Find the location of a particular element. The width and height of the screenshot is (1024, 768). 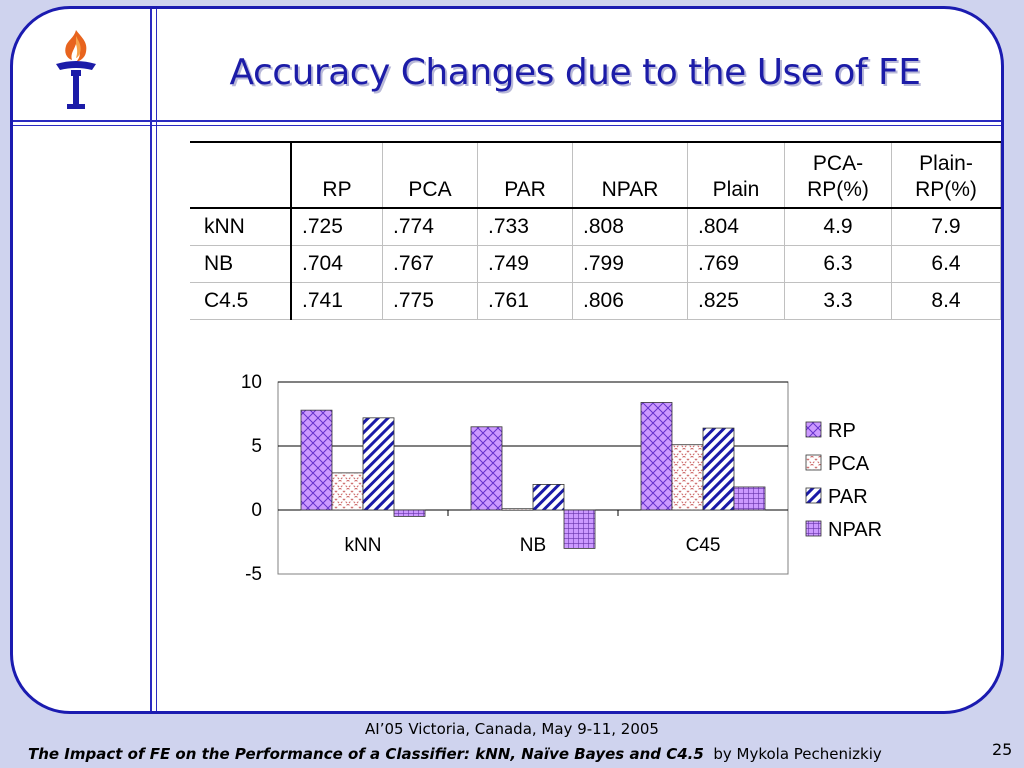

table-row: C4.5.741.775.761.806.825 3.3 8.4 is located at coordinates (595, 301).